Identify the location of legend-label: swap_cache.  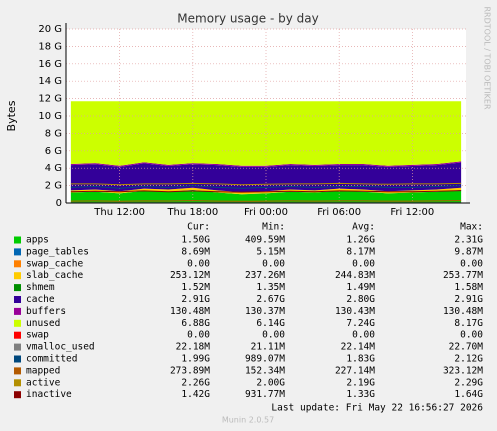
(54, 263).